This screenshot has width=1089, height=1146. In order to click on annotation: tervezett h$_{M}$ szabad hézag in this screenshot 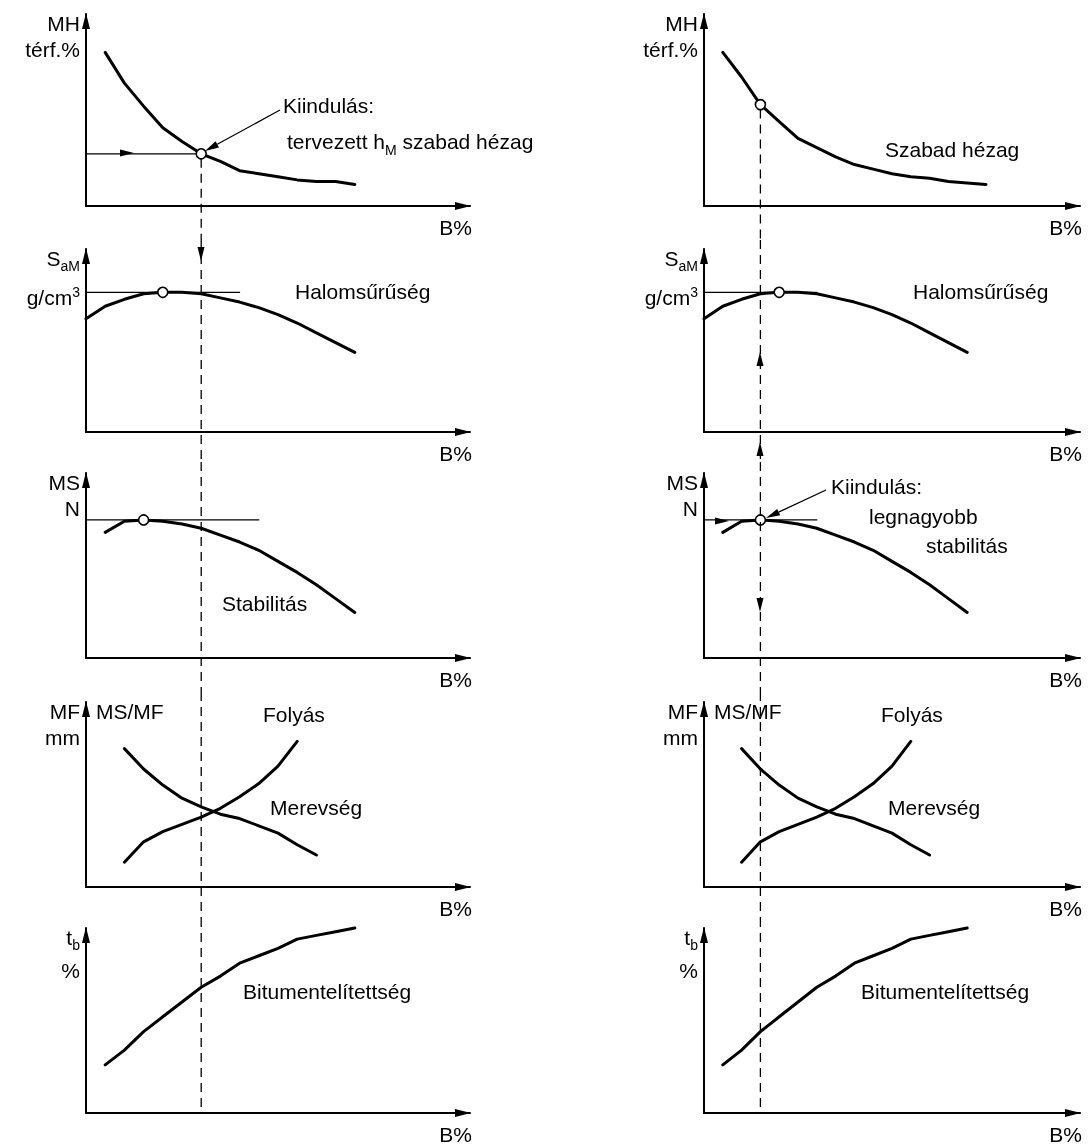, I will do `click(410, 144)`.